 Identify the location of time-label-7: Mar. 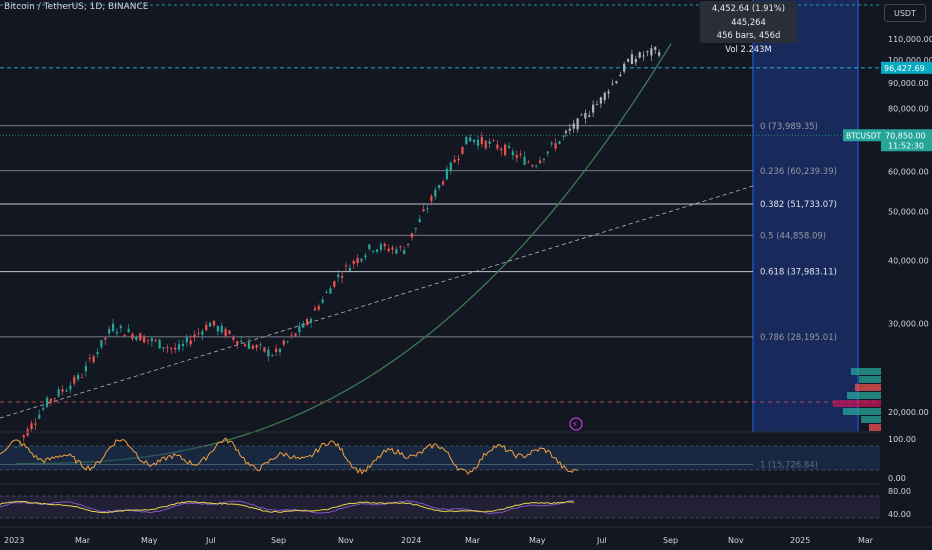
(473, 540).